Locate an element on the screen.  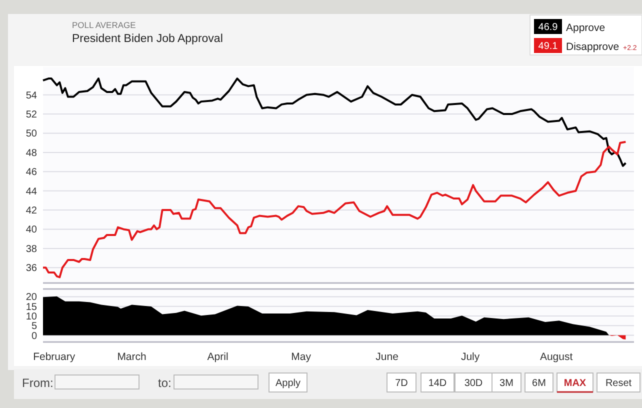
text: 49.1 is located at coordinates (548, 46).